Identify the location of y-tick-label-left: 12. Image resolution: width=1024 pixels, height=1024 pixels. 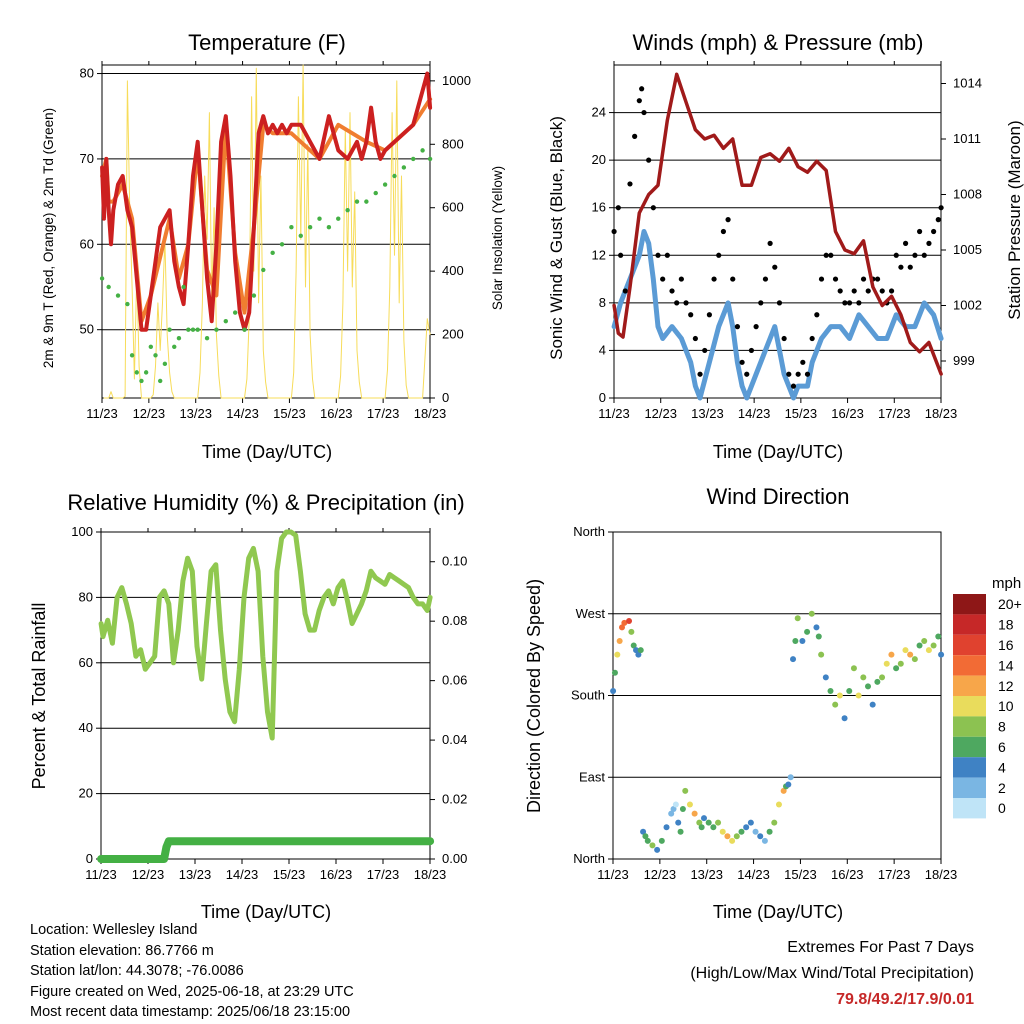
(599, 254).